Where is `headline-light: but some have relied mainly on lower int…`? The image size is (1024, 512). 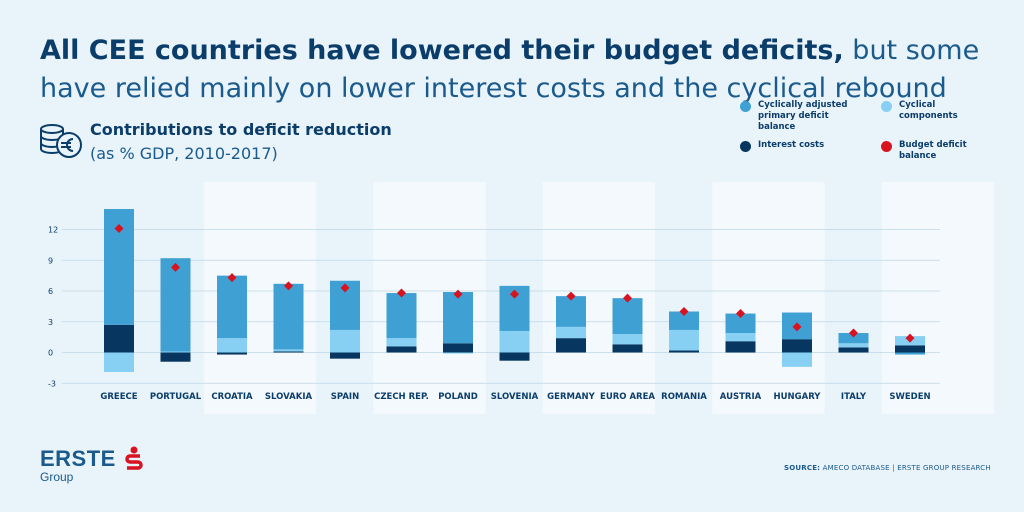 headline-light: but some have relied mainly on lower int… is located at coordinates (510, 69).